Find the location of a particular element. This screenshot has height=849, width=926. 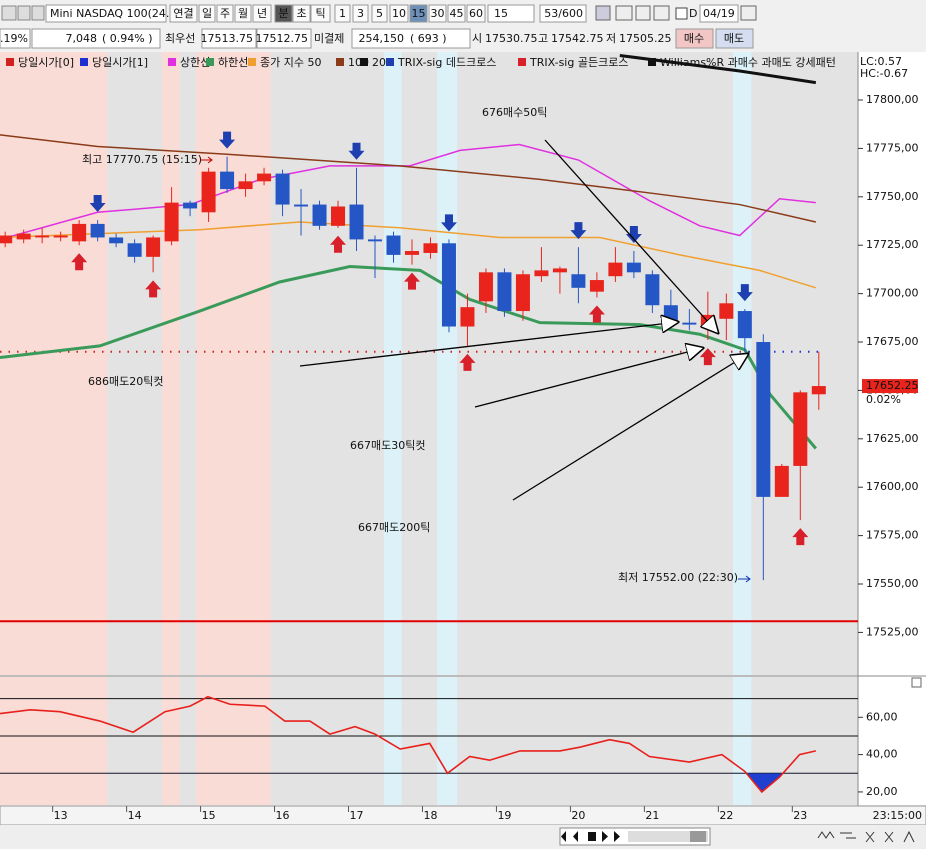

oi-change: ( 693 ) is located at coordinates (428, 38).